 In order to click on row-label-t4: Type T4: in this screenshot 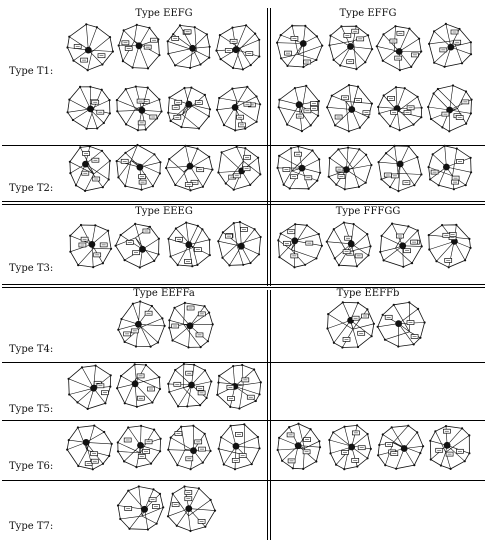, I will do `click(31, 349)`.